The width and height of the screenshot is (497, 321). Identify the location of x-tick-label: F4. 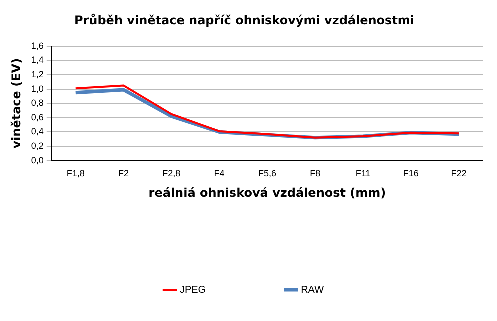
(219, 173).